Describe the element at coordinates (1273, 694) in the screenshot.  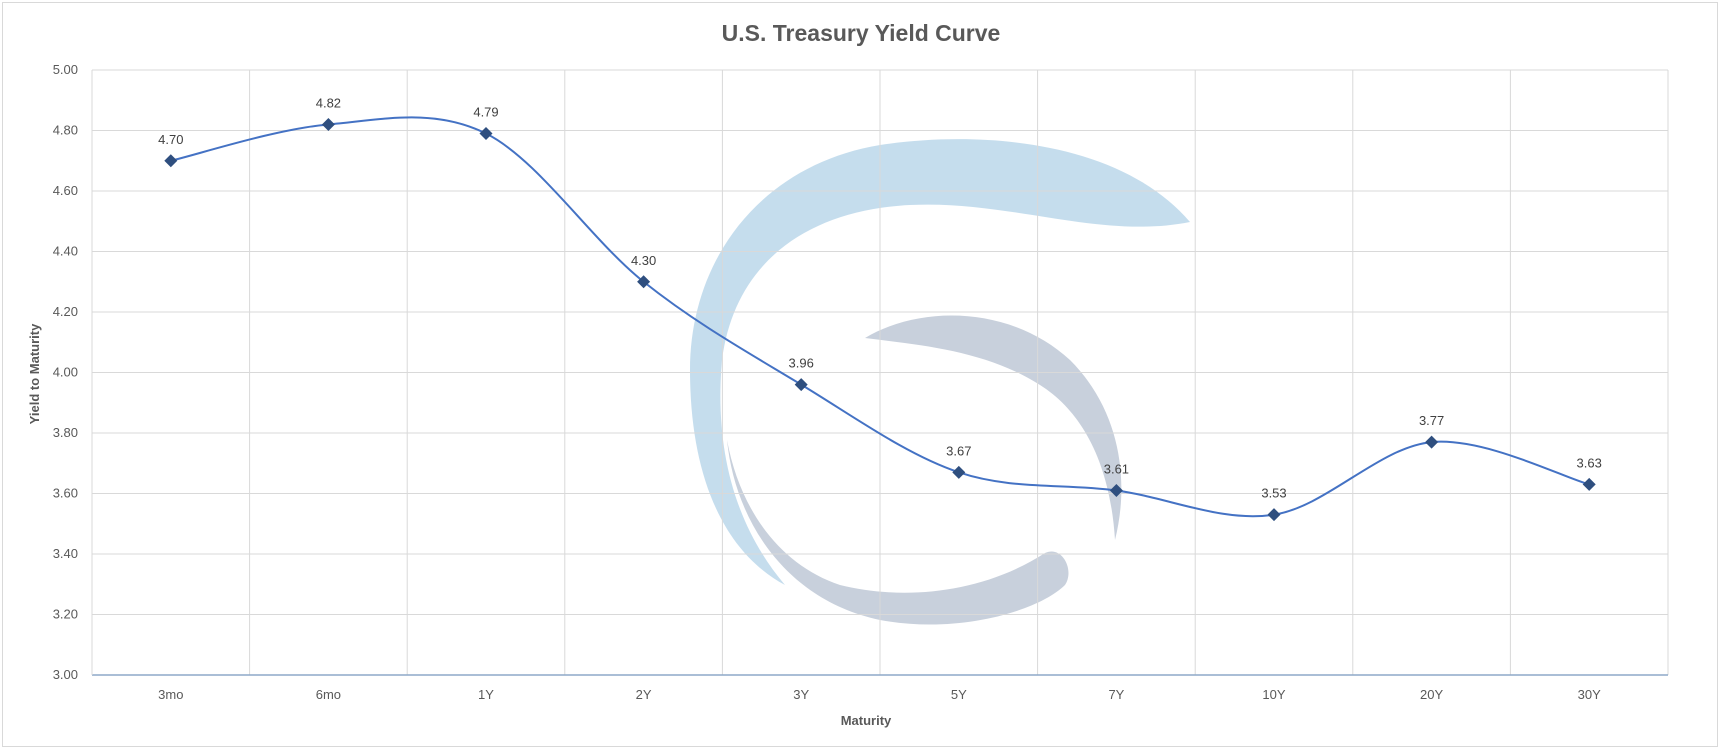
I see `x-tick-label: 10Y` at that location.